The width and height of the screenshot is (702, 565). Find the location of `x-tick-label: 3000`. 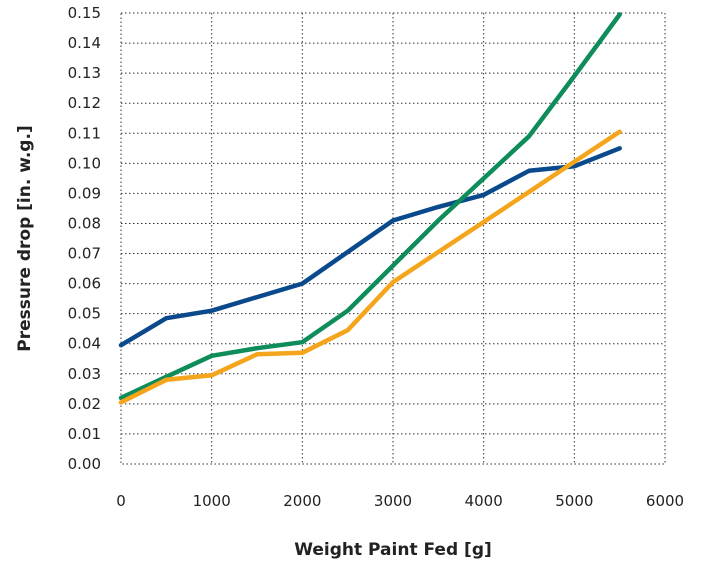

x-tick-label: 3000 is located at coordinates (393, 501).